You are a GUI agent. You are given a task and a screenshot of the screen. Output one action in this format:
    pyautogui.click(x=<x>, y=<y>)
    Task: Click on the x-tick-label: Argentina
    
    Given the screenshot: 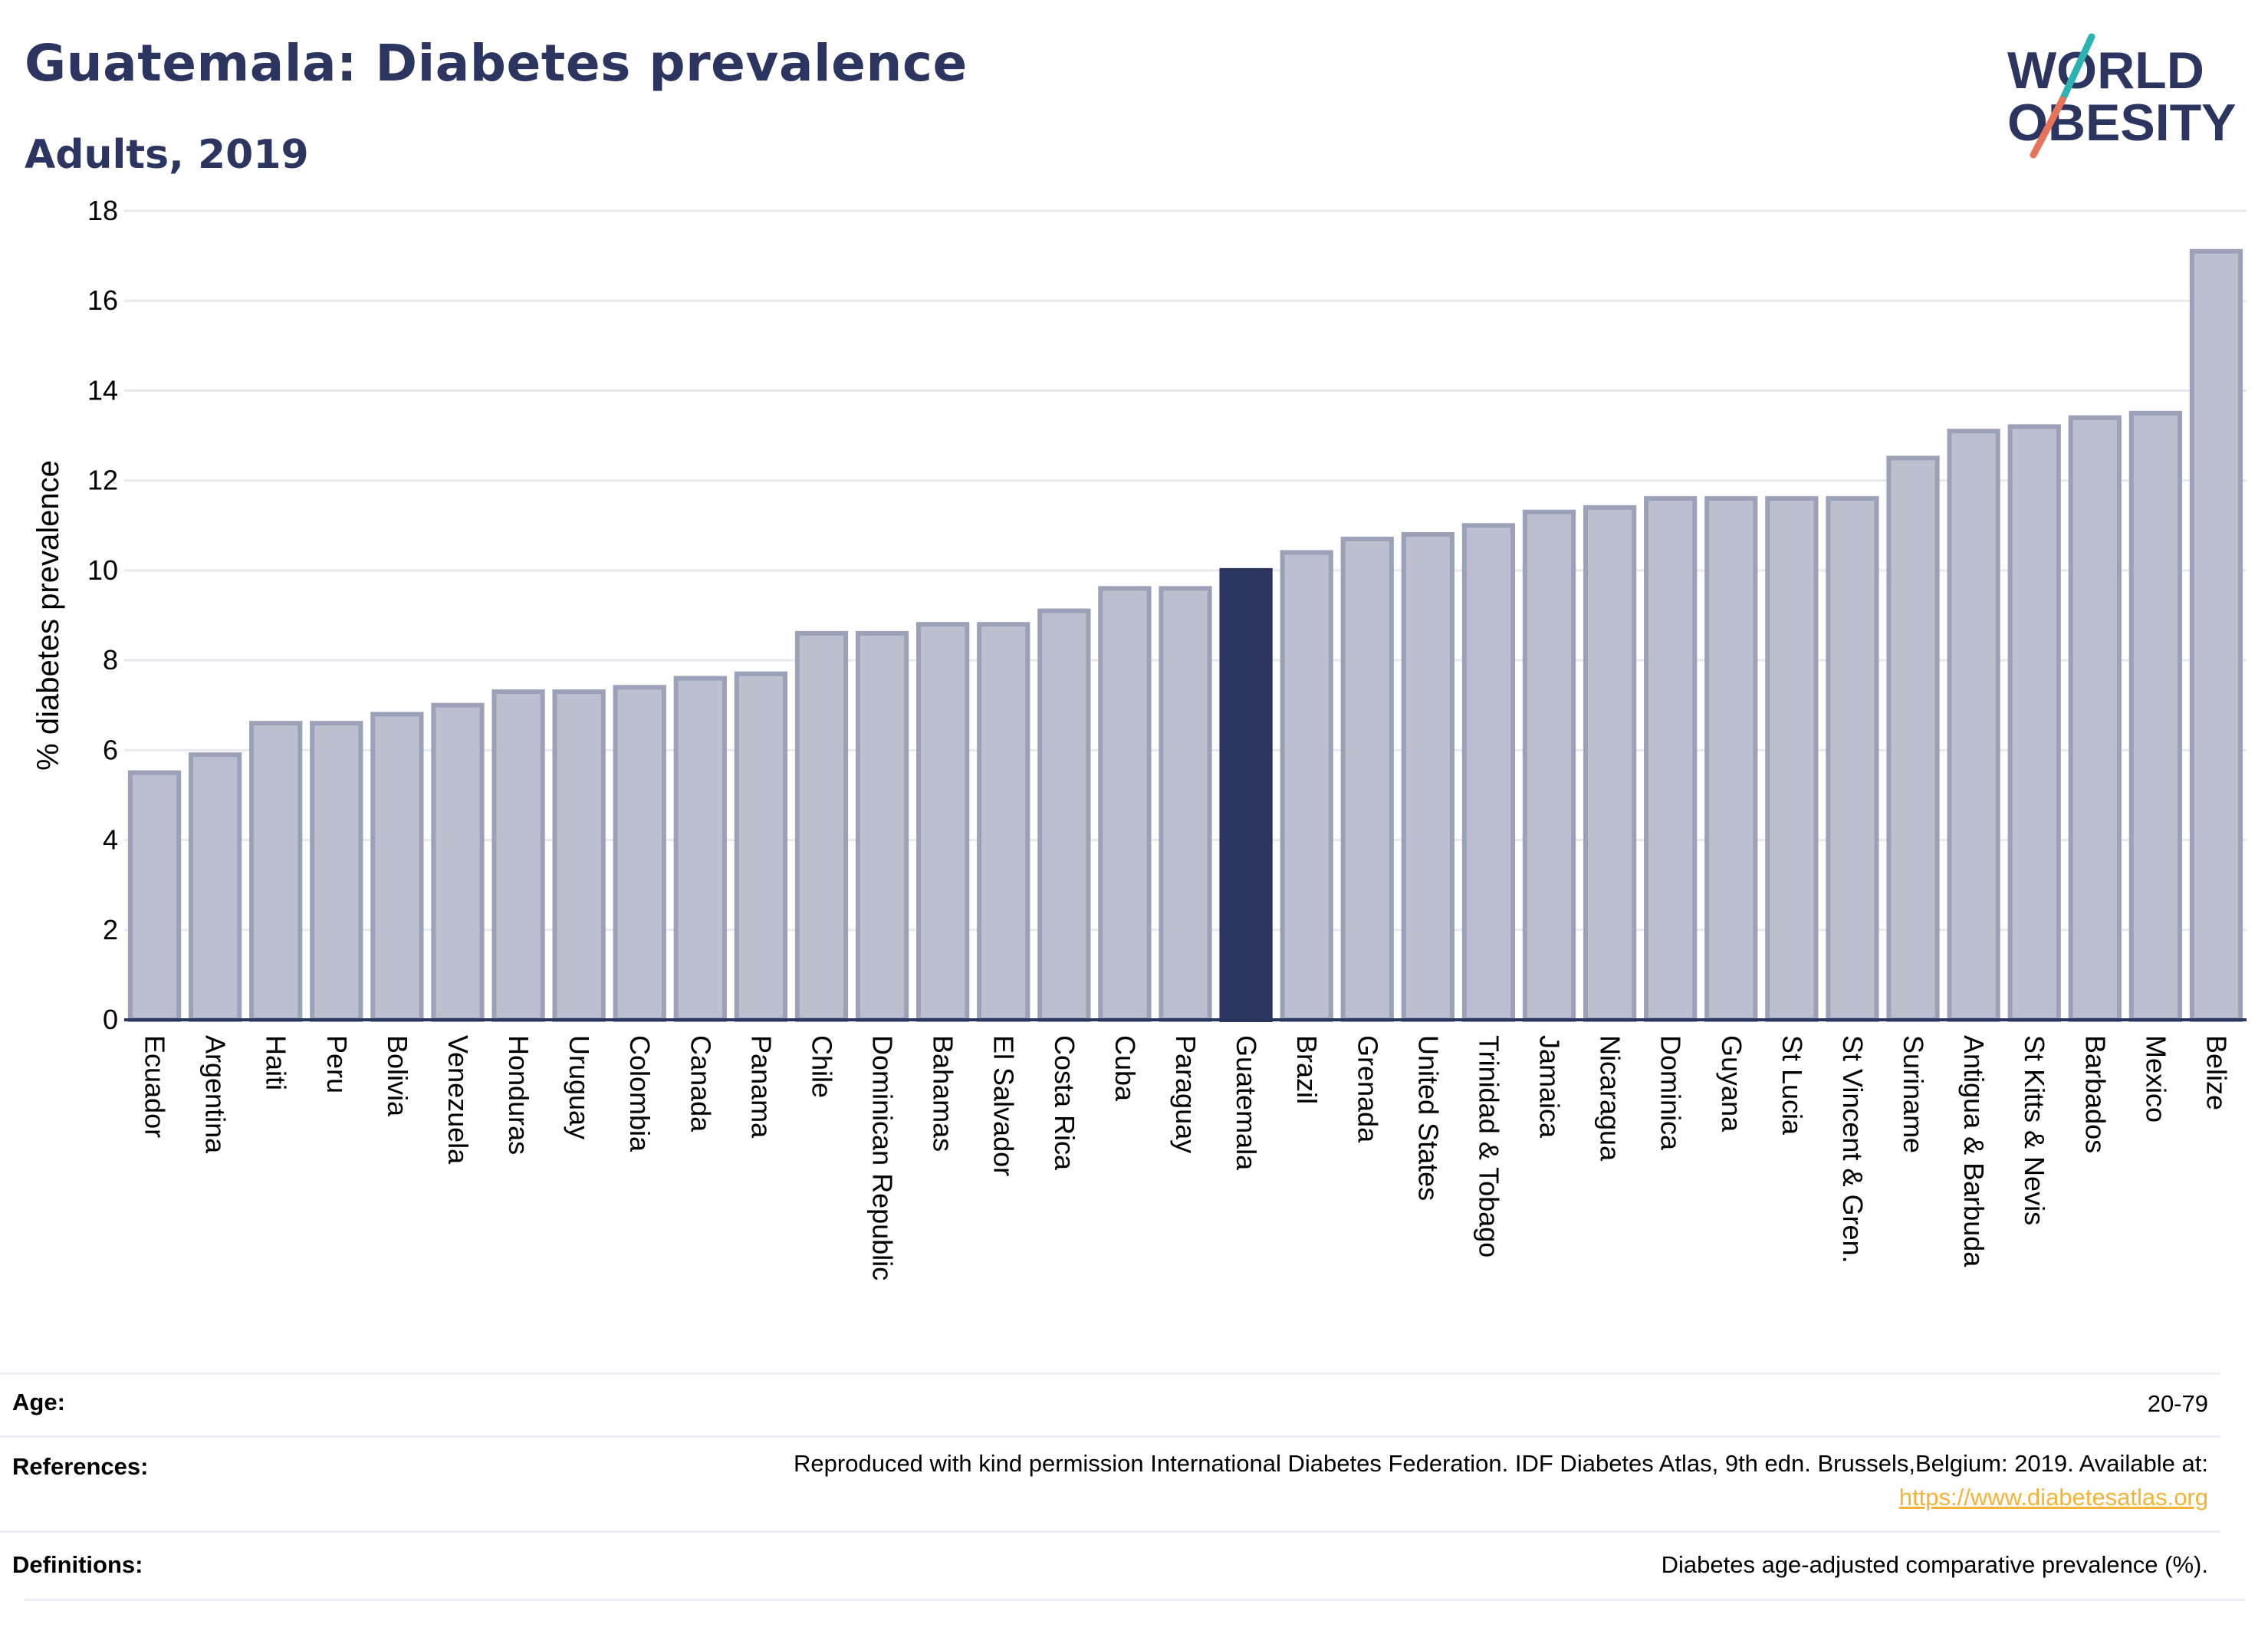 What is the action you would take?
    pyautogui.click(x=216, y=1095)
    